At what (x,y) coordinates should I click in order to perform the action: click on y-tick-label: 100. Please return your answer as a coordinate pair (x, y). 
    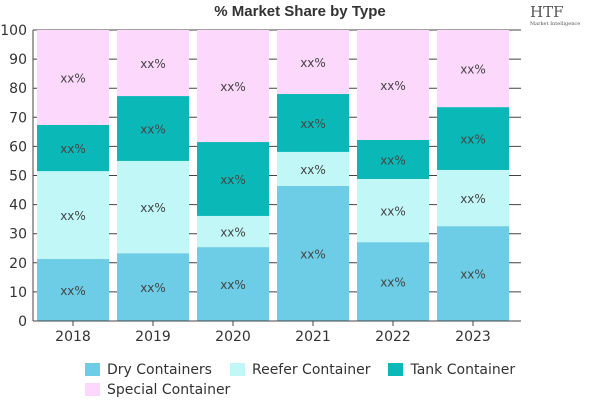
    Looking at the image, I should click on (13, 31).